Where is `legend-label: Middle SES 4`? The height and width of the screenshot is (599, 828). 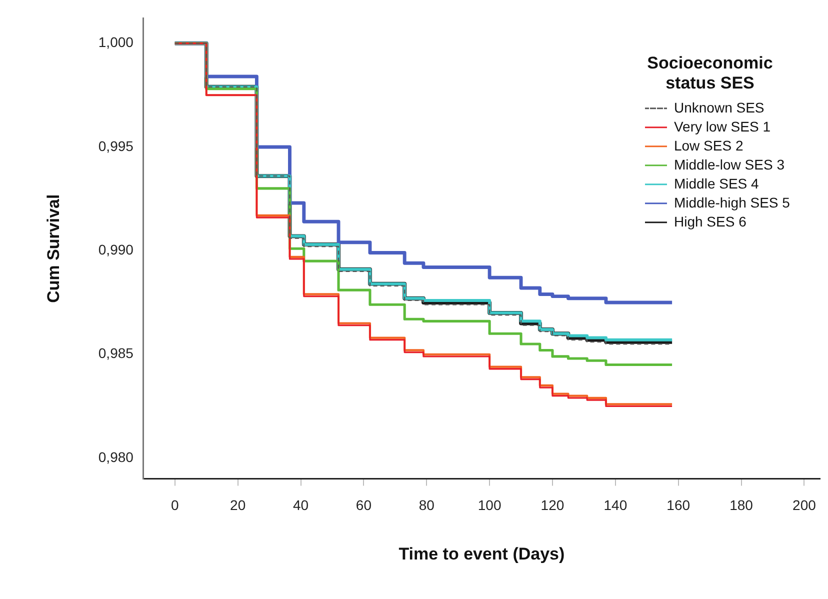 legend-label: Middle SES 4 is located at coordinates (717, 183).